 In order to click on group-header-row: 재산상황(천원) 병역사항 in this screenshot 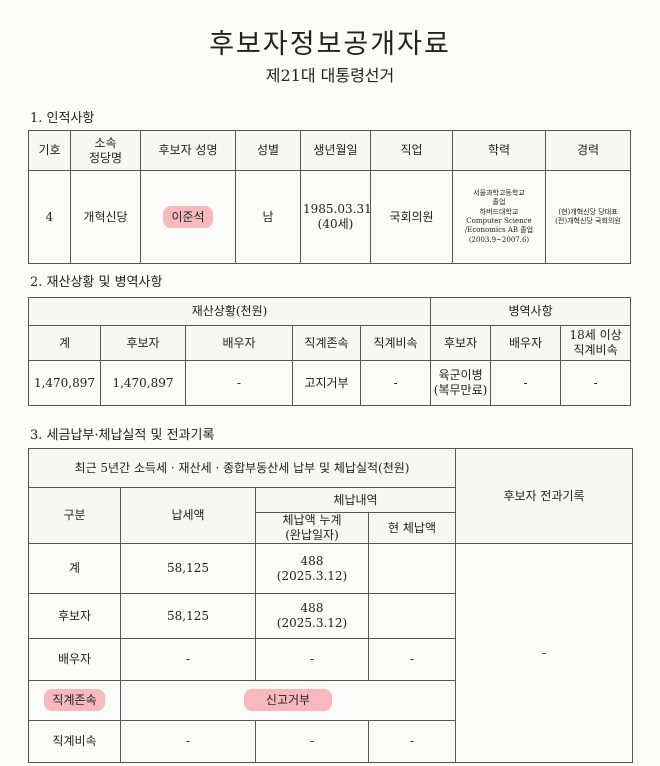, I will do `click(329, 311)`.